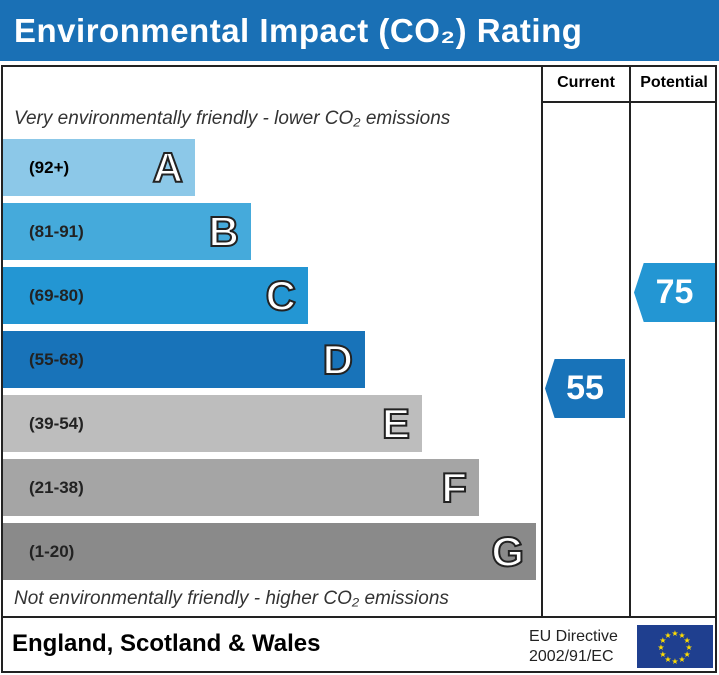  I want to click on band-letter: C, so click(281, 295).